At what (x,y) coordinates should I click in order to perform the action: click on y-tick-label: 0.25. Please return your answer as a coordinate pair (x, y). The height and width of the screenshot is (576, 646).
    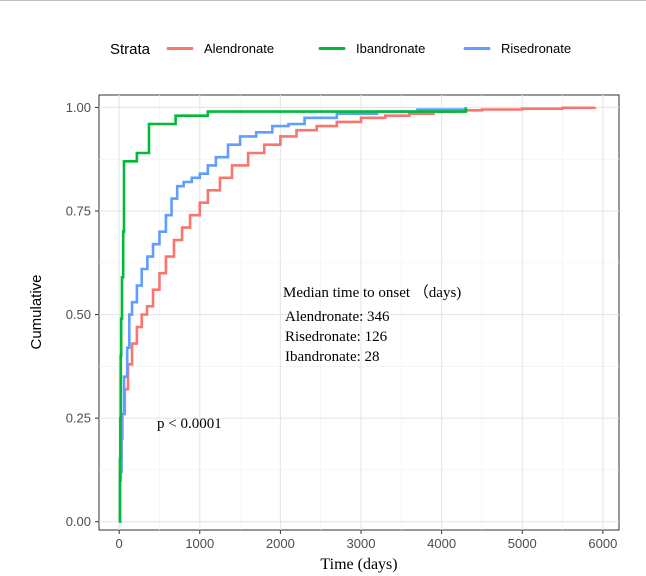
    Looking at the image, I should click on (78, 418).